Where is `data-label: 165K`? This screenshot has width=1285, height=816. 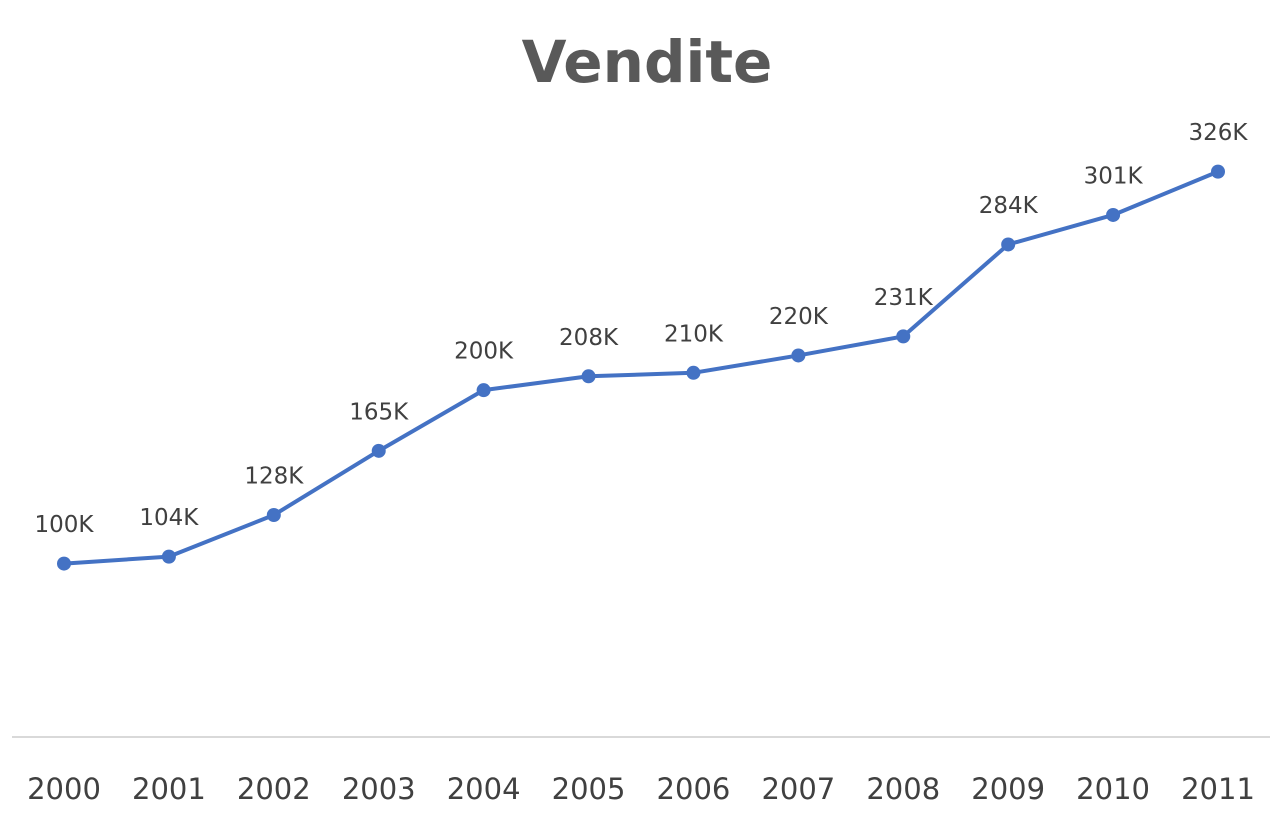 data-label: 165K is located at coordinates (379, 412).